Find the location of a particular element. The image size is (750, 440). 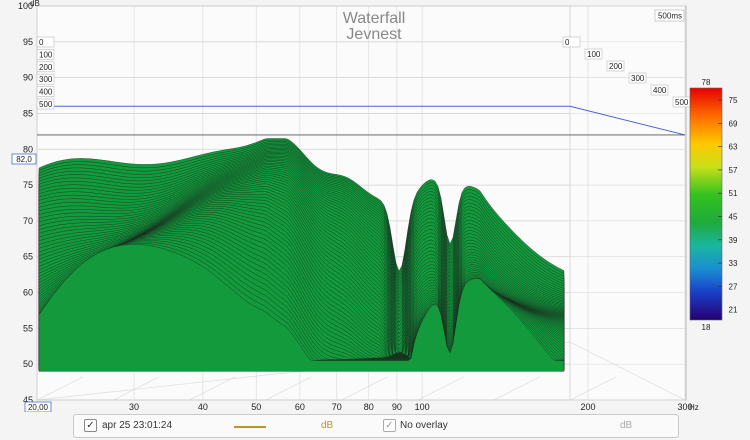

time-ticks-right: 0 100 200 300 400 500 is located at coordinates (626, 72).